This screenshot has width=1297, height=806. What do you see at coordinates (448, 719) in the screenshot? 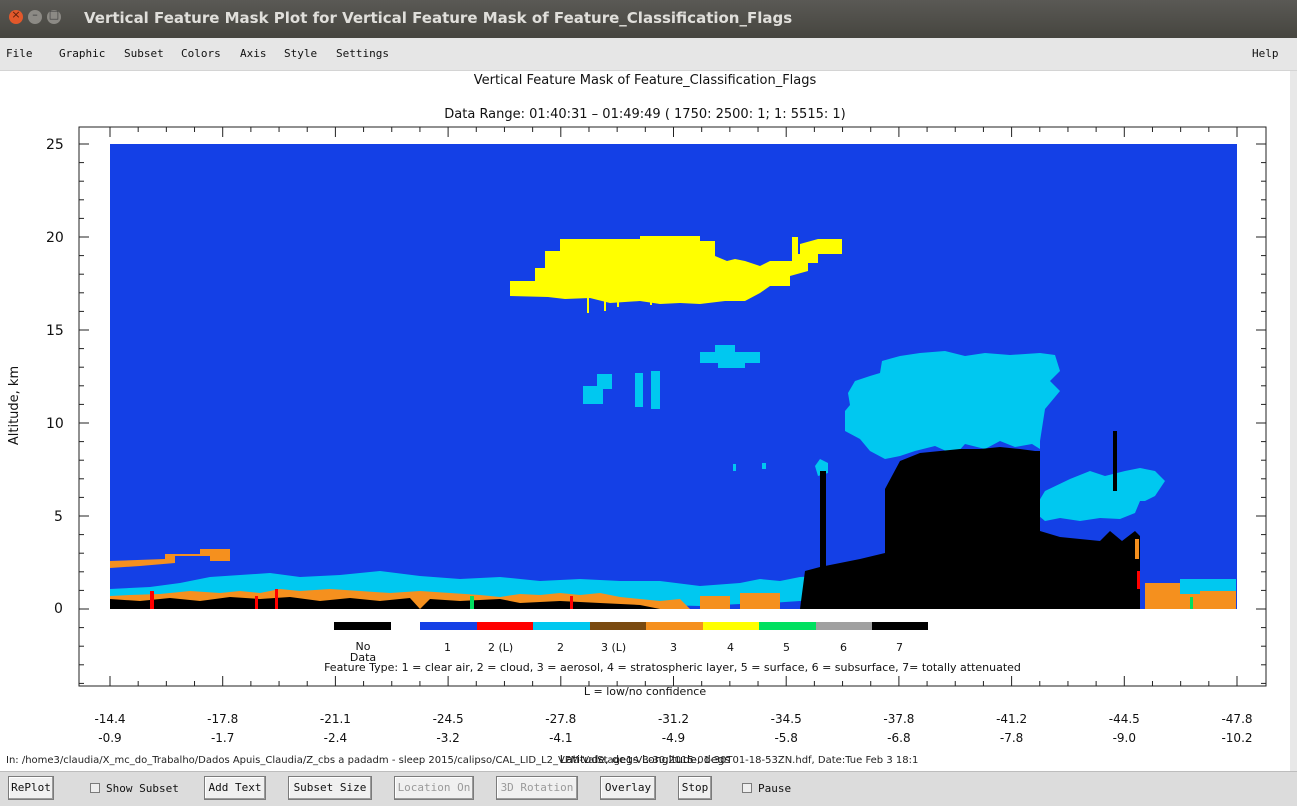
I see `x-tick-label-latitude: -24.5` at bounding box center [448, 719].